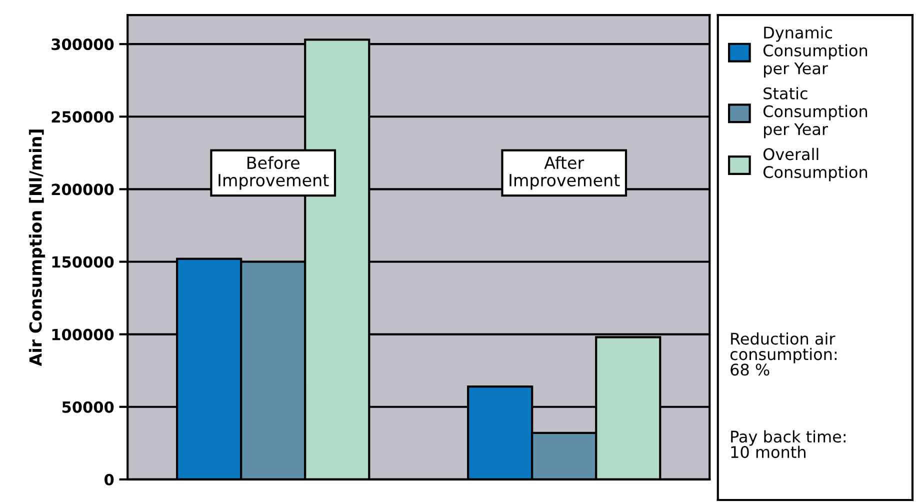  Describe the element at coordinates (783, 354) in the screenshot. I see `text: Reduction air consumption: 68 %` at that location.